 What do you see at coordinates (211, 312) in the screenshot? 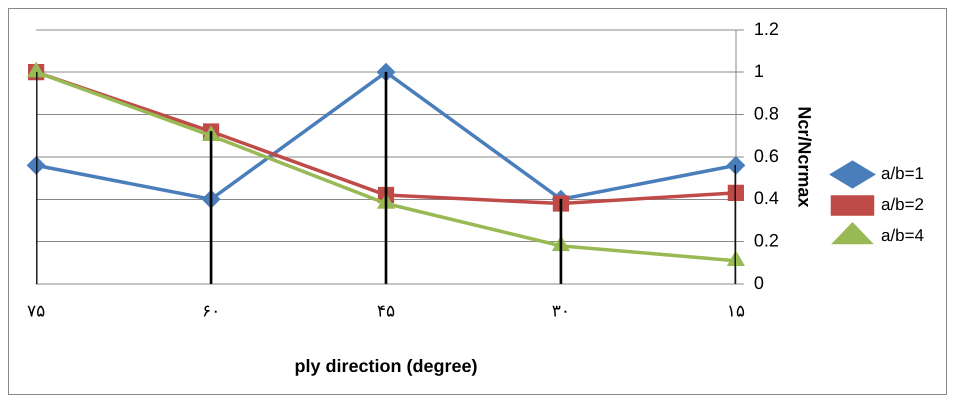
I see `x-tick-label: ۶۰` at bounding box center [211, 312].